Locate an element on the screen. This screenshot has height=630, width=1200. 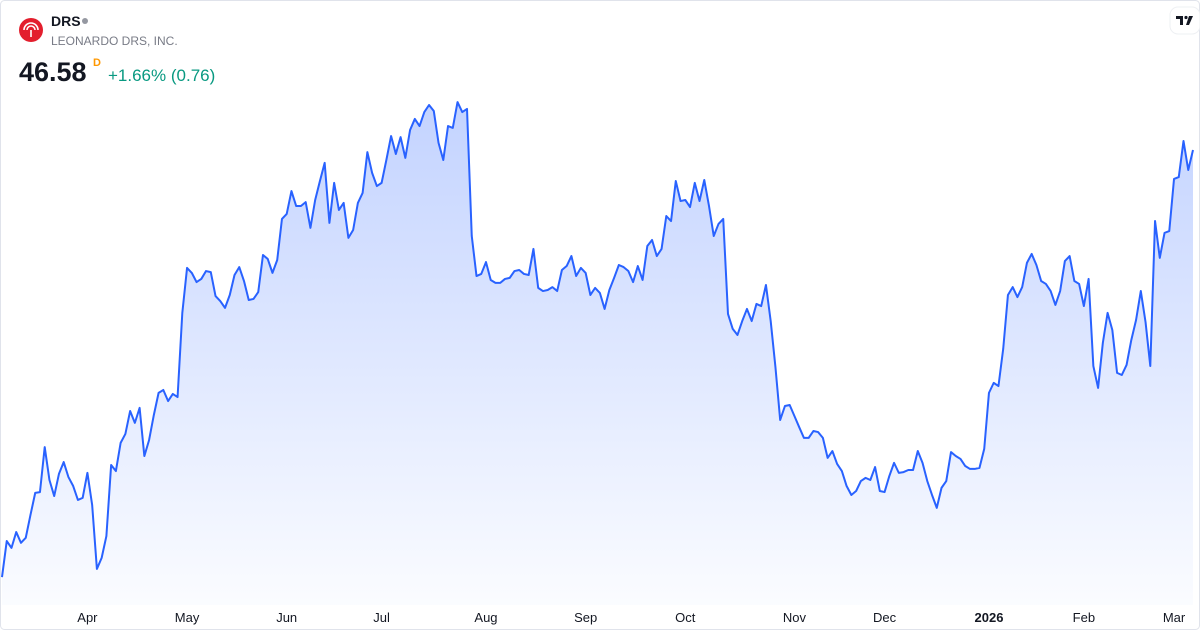
status-dot is located at coordinates (85, 21).